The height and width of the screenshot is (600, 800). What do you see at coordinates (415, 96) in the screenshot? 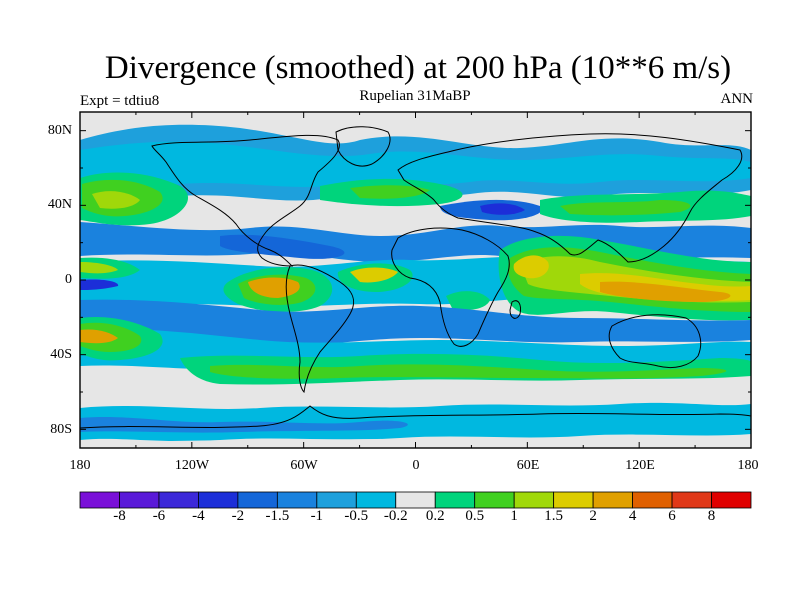
I see `plot-subtitle: Rupelian 31MaBP` at bounding box center [415, 96].